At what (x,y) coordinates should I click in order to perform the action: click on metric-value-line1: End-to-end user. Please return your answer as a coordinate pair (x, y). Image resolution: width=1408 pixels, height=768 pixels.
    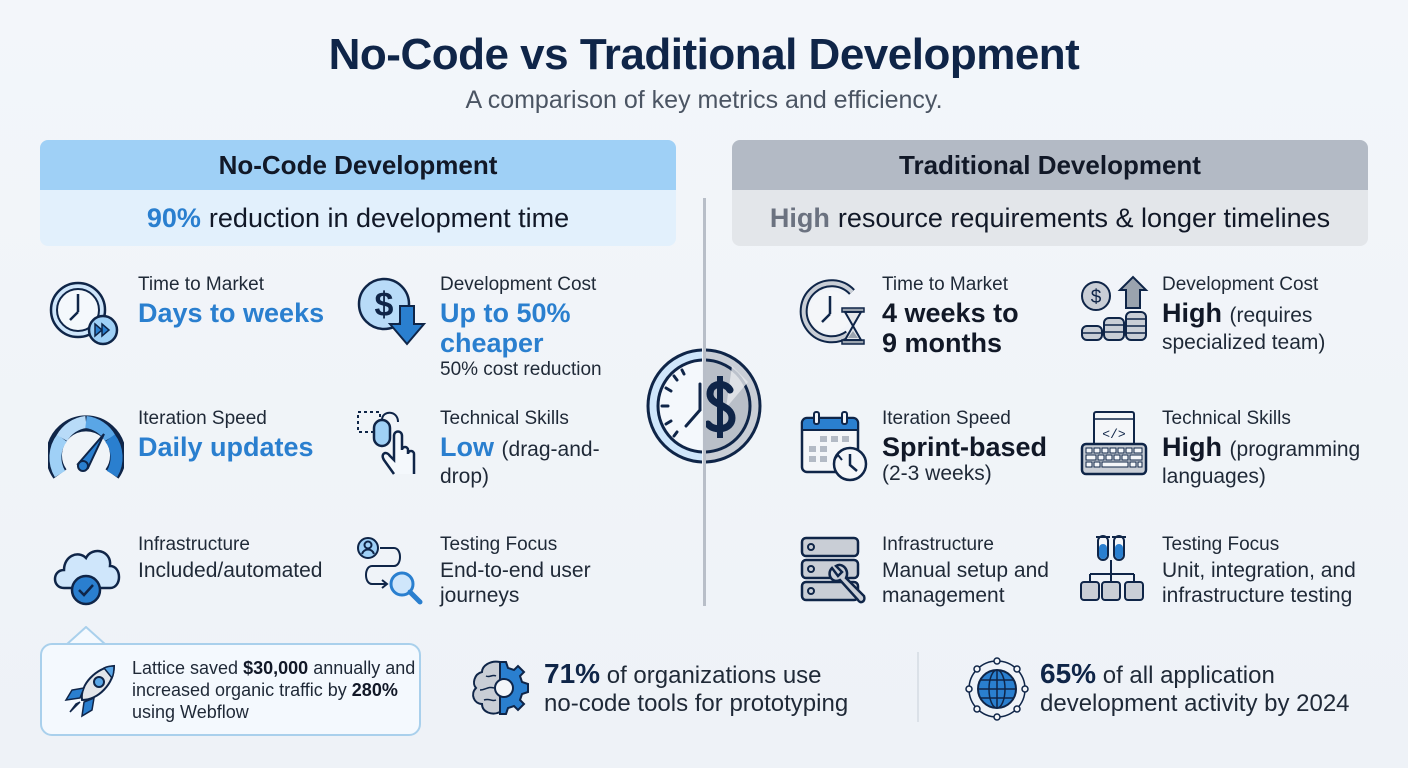
    Looking at the image, I should click on (515, 570).